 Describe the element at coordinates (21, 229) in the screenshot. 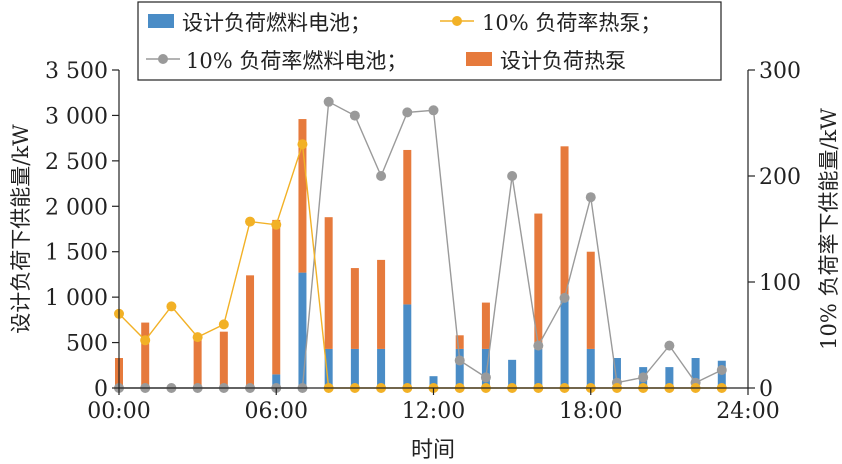

I see `left-axis-label: 设计负荷下供能量/kW` at that location.